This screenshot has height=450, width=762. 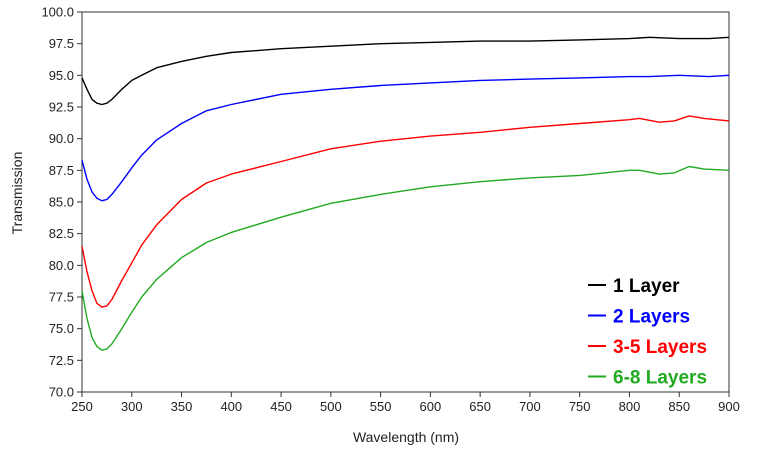 What do you see at coordinates (61, 170) in the screenshot?
I see `y-tick-label: 87.5` at bounding box center [61, 170].